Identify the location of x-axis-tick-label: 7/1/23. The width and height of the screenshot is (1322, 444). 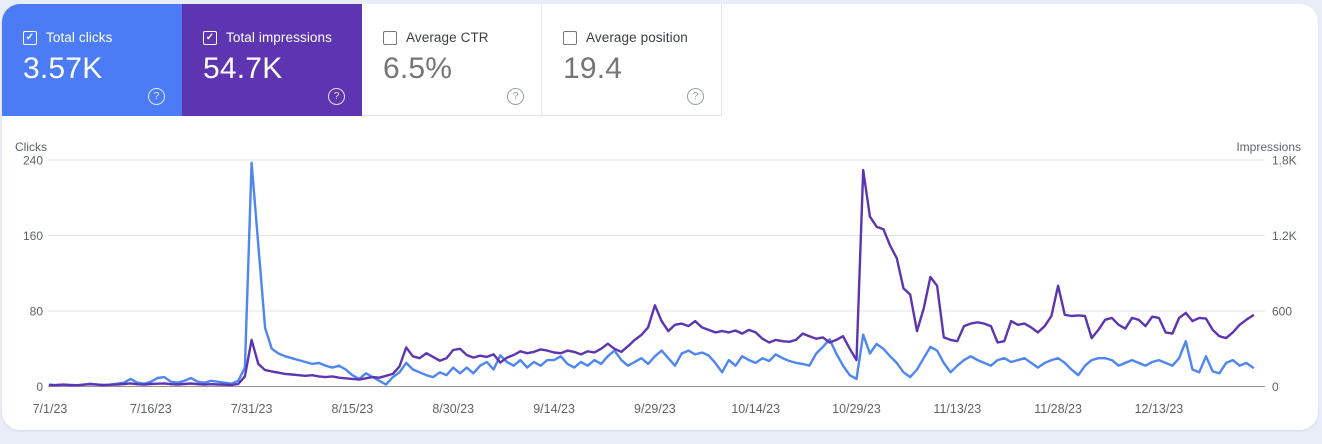
(50, 409).